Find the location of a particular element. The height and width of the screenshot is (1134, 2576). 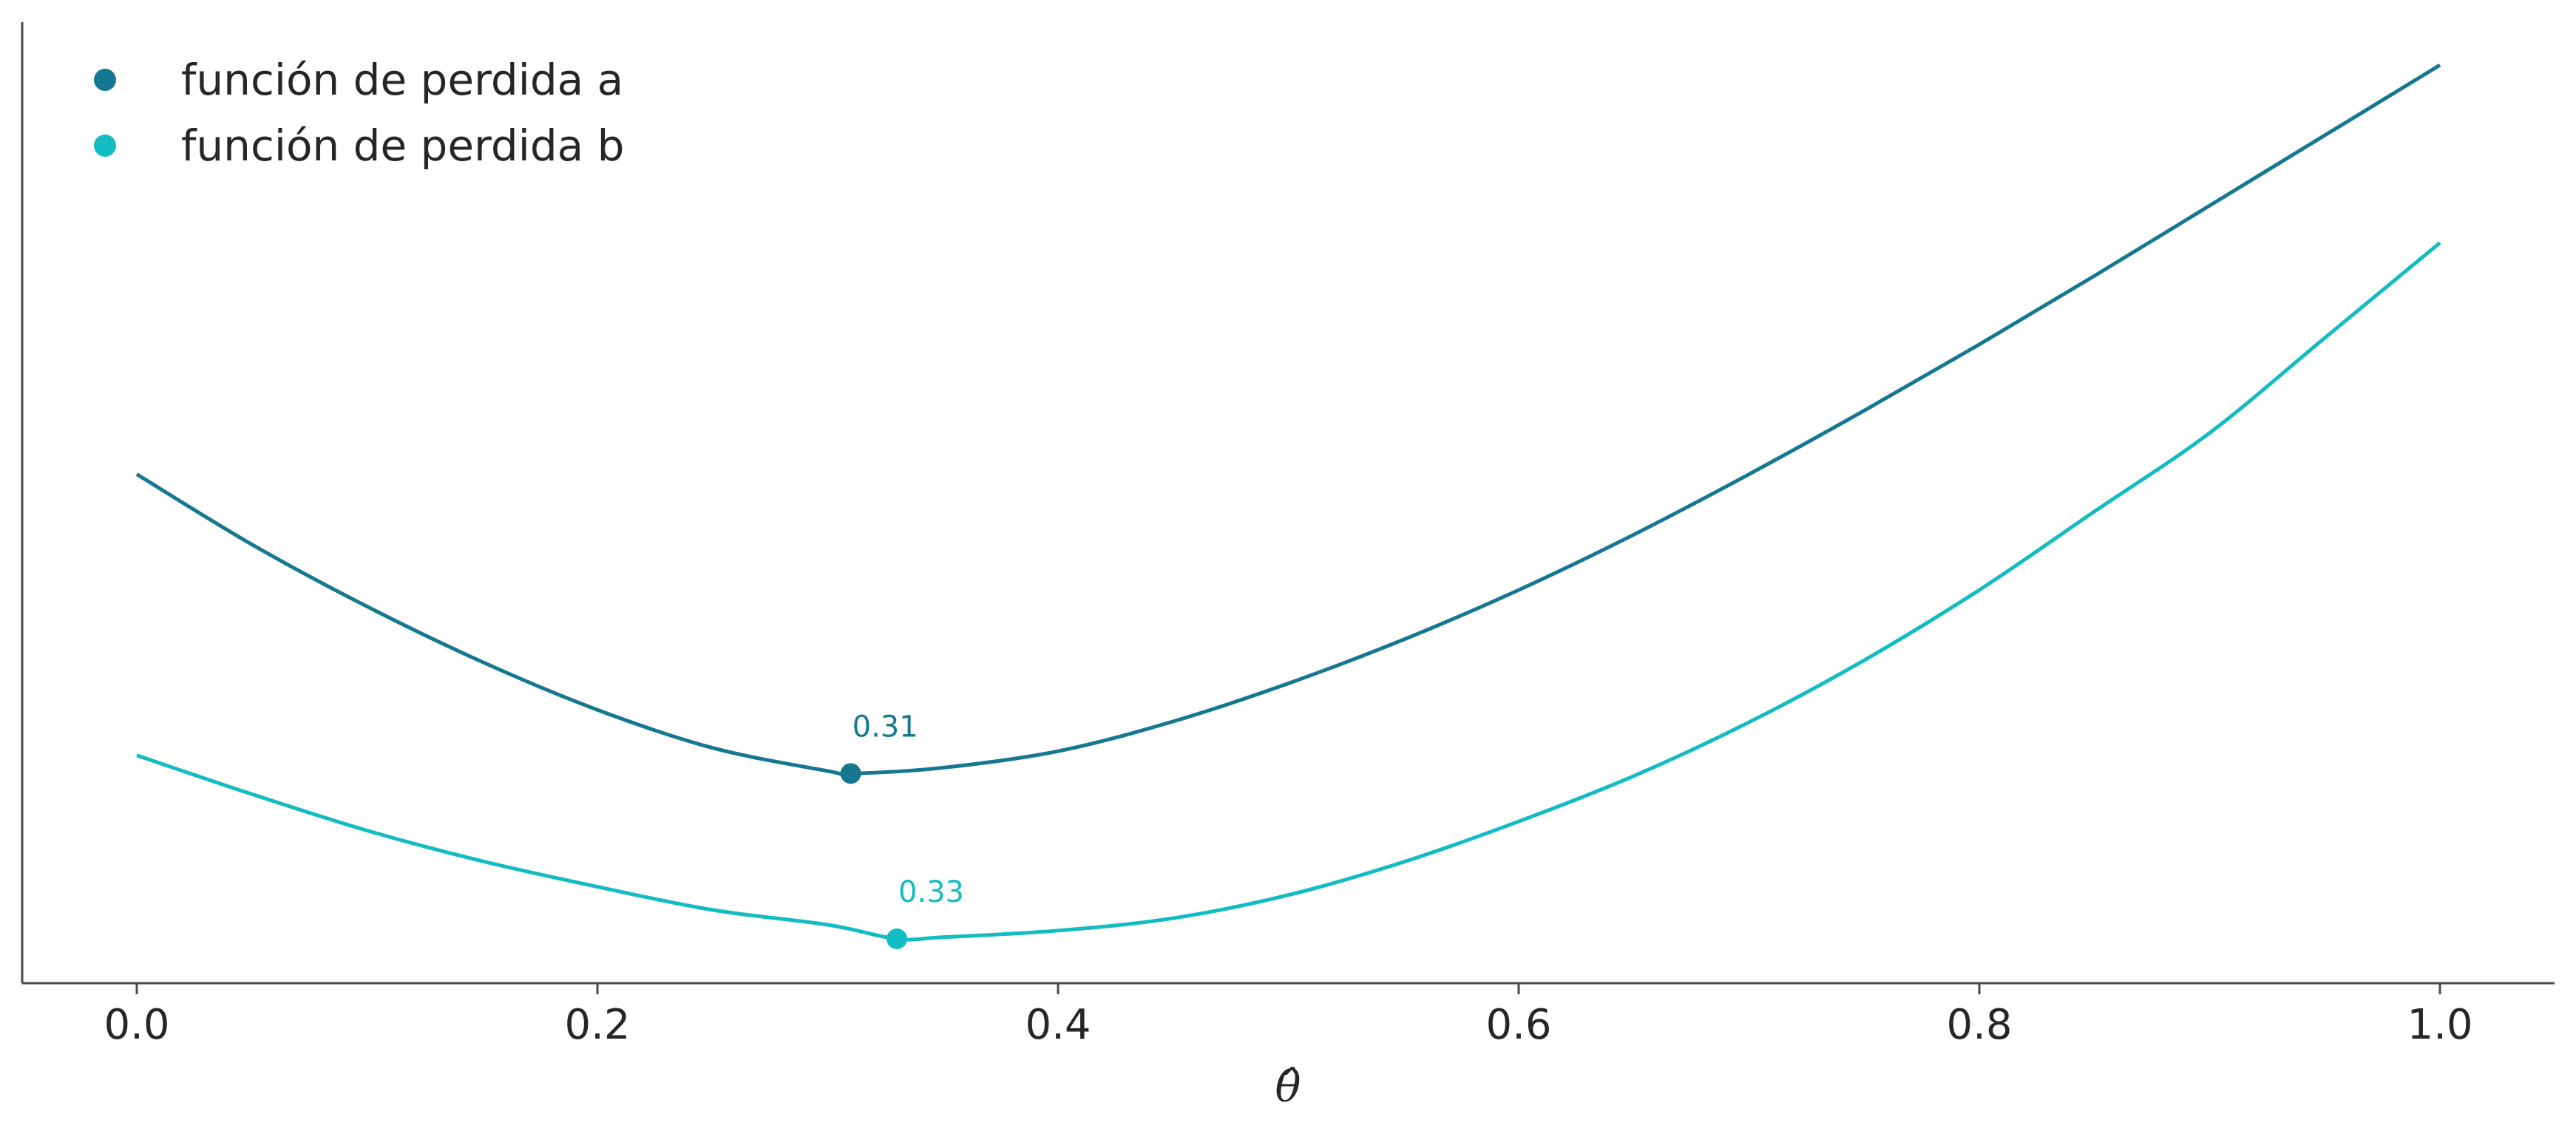

minimum-label-a: 0.31 is located at coordinates (885, 727).